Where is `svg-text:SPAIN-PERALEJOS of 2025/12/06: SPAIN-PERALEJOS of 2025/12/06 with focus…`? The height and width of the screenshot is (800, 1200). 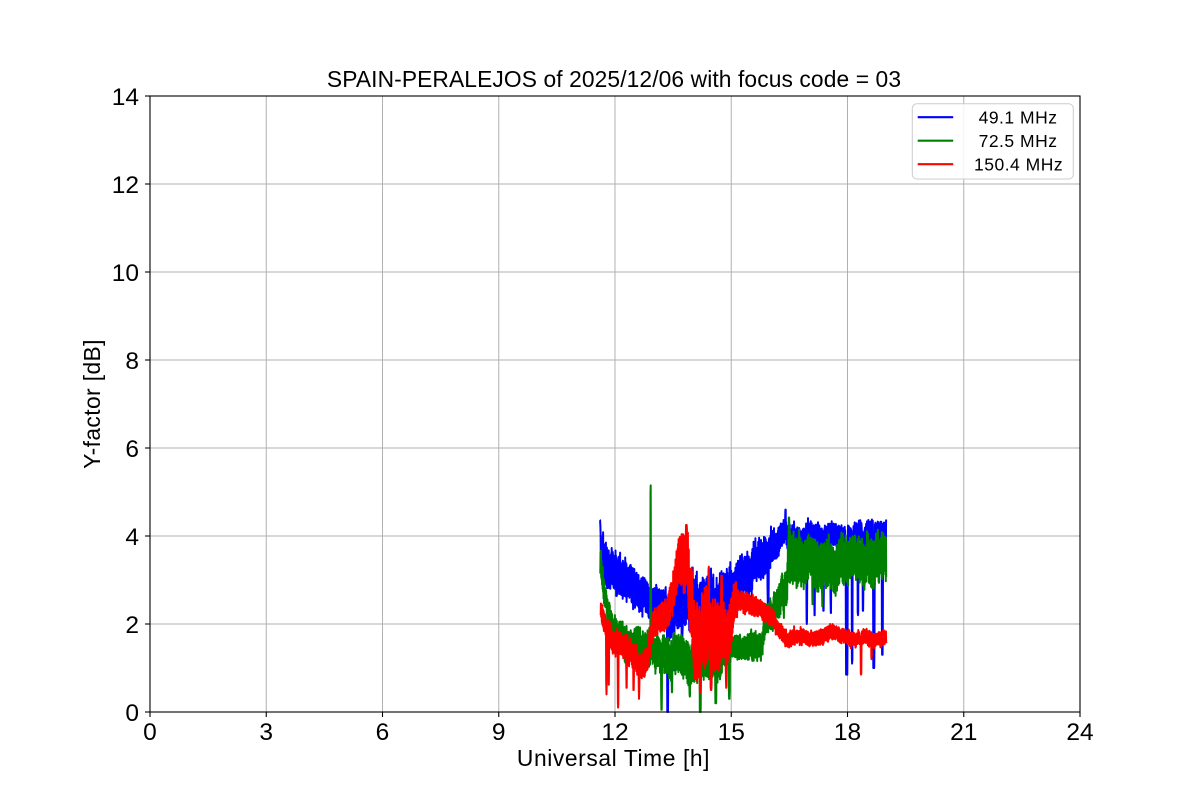
svg-text:SPAIN-PERALEJOS of 2025/12/06: SPAIN-PERALEJOS of 2025/12/06 with focus… is located at coordinates (614, 79).